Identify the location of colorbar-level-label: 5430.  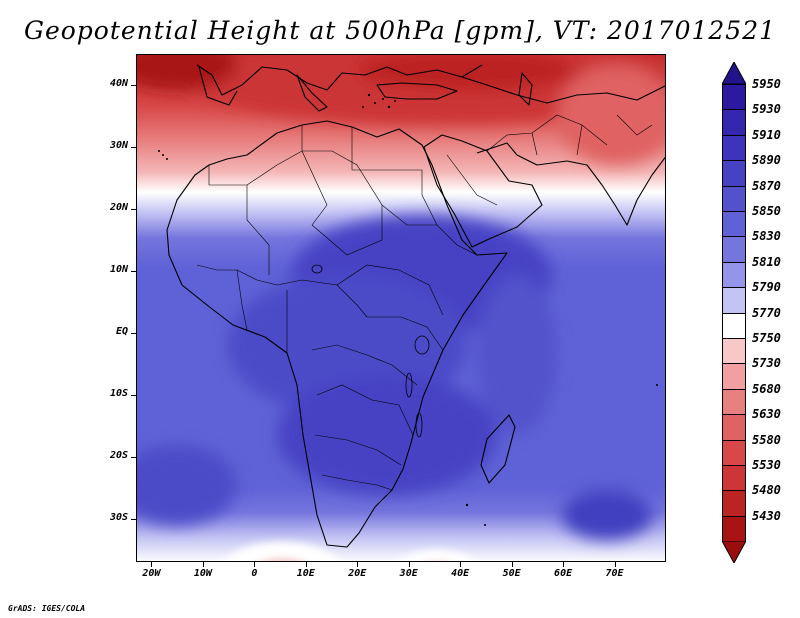
(766, 515).